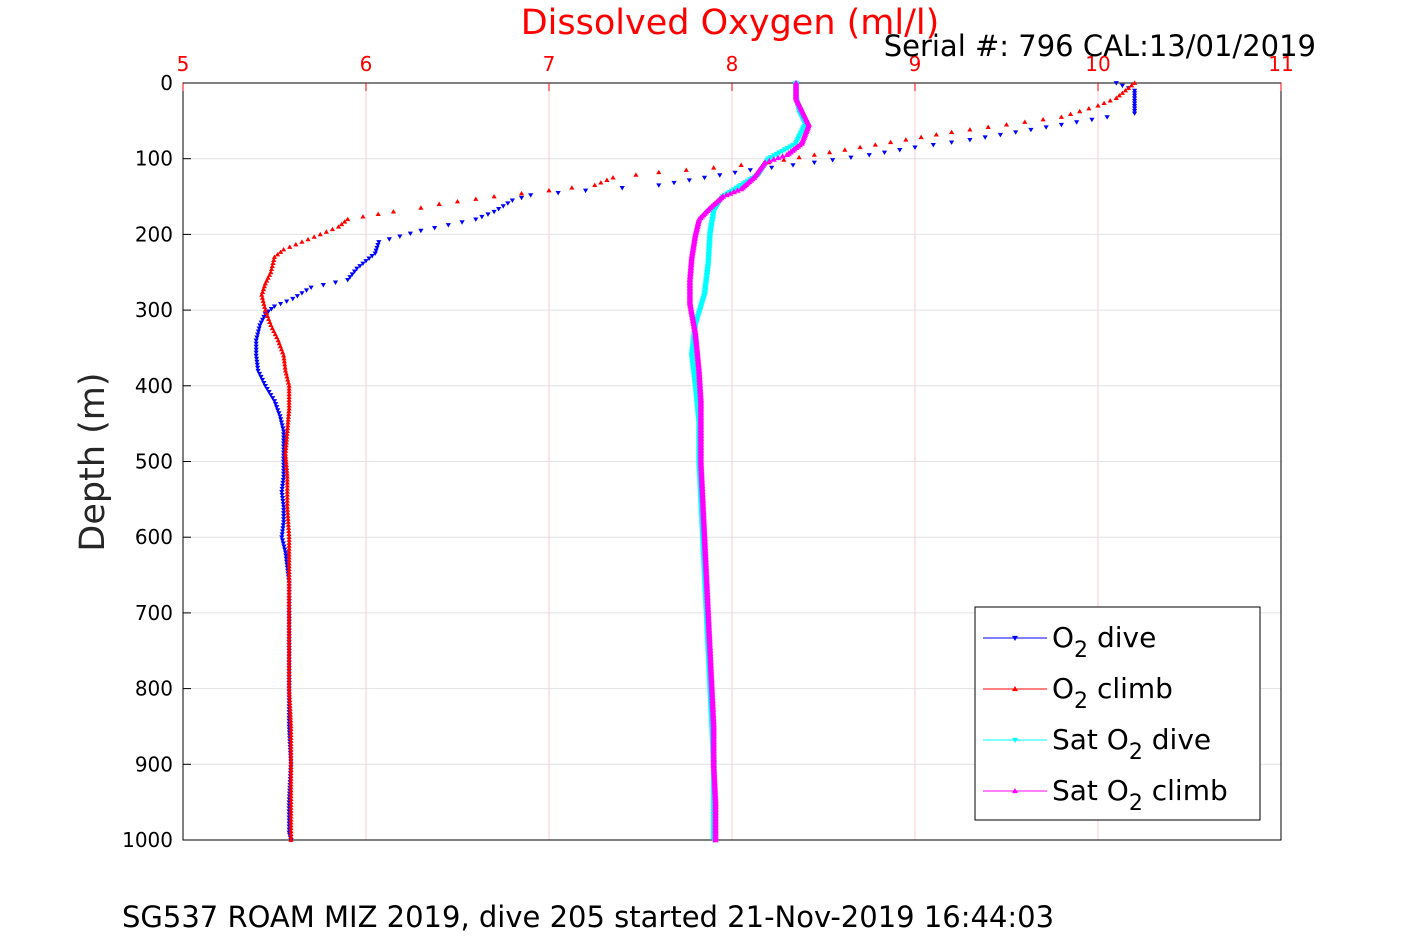 This screenshot has height=945, width=1417. What do you see at coordinates (154, 613) in the screenshot?
I see `y-tick-label: 700` at bounding box center [154, 613].